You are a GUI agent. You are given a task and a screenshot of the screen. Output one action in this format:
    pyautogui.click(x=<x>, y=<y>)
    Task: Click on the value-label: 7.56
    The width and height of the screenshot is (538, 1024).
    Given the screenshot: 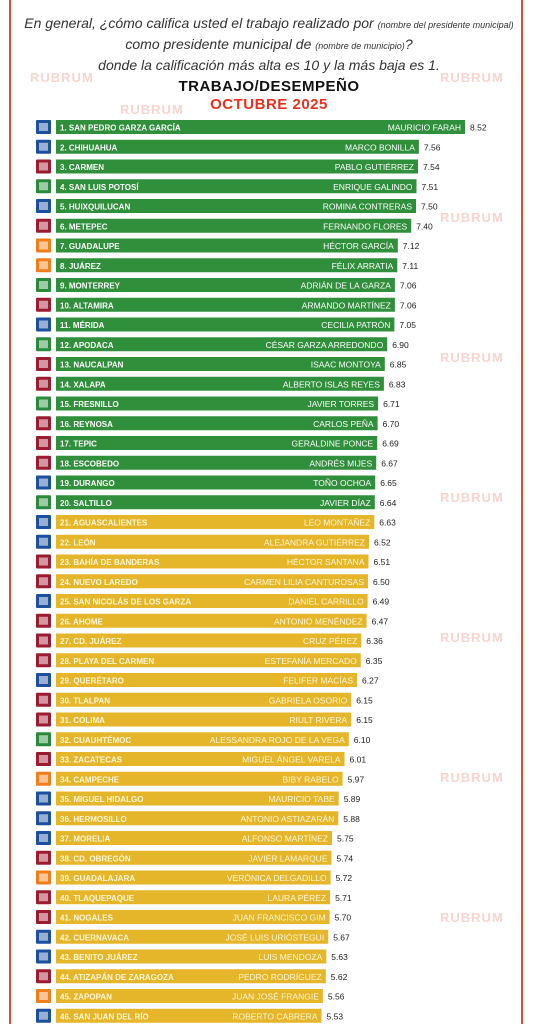 What is the action you would take?
    pyautogui.click(x=432, y=147)
    